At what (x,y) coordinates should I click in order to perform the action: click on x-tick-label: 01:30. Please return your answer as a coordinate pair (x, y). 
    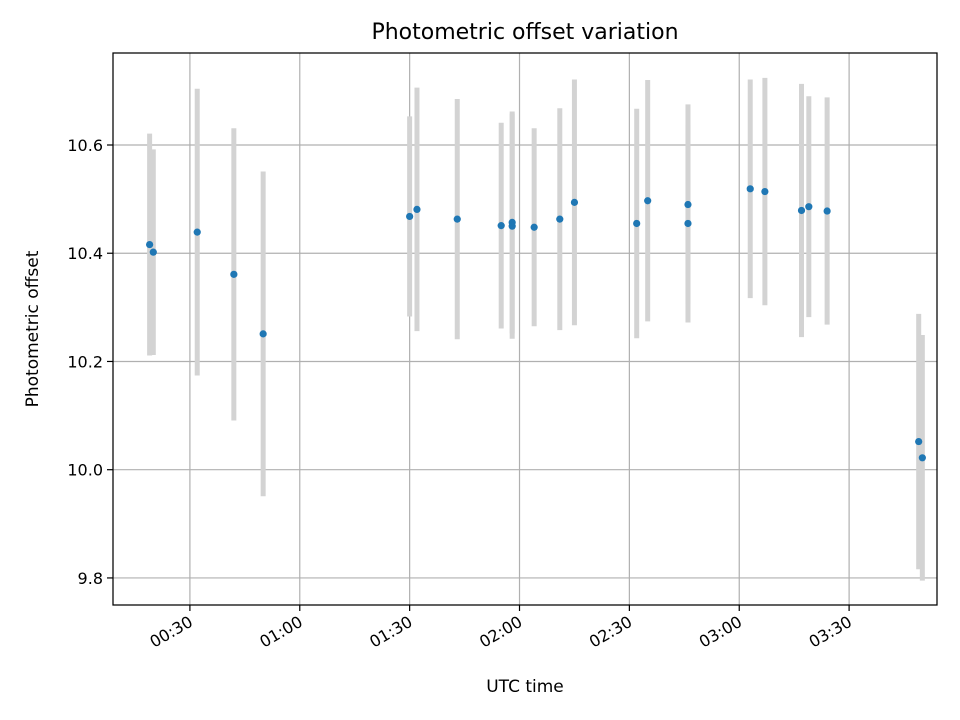
    Looking at the image, I should click on (390, 632).